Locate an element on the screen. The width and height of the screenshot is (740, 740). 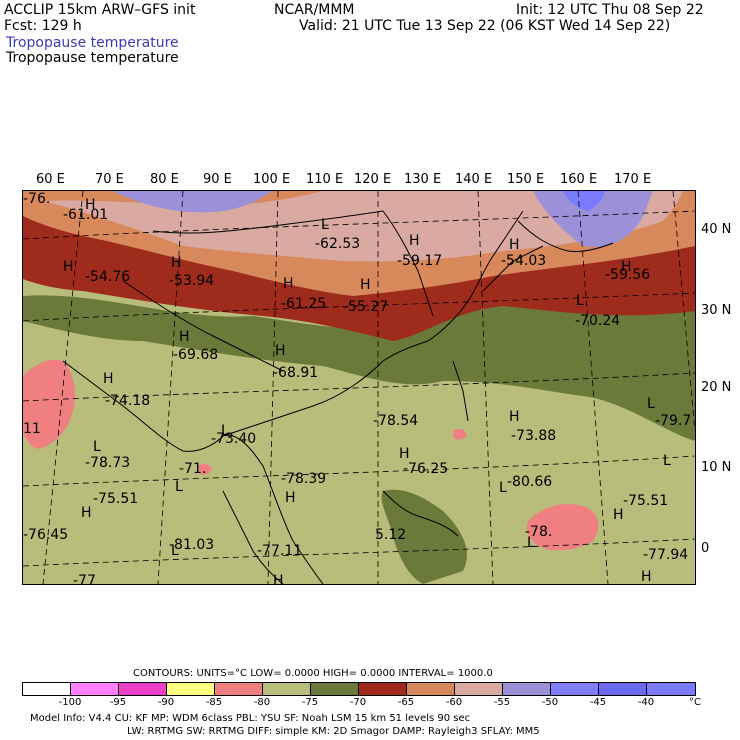
extremum-value: -78.73 is located at coordinates (107, 463).